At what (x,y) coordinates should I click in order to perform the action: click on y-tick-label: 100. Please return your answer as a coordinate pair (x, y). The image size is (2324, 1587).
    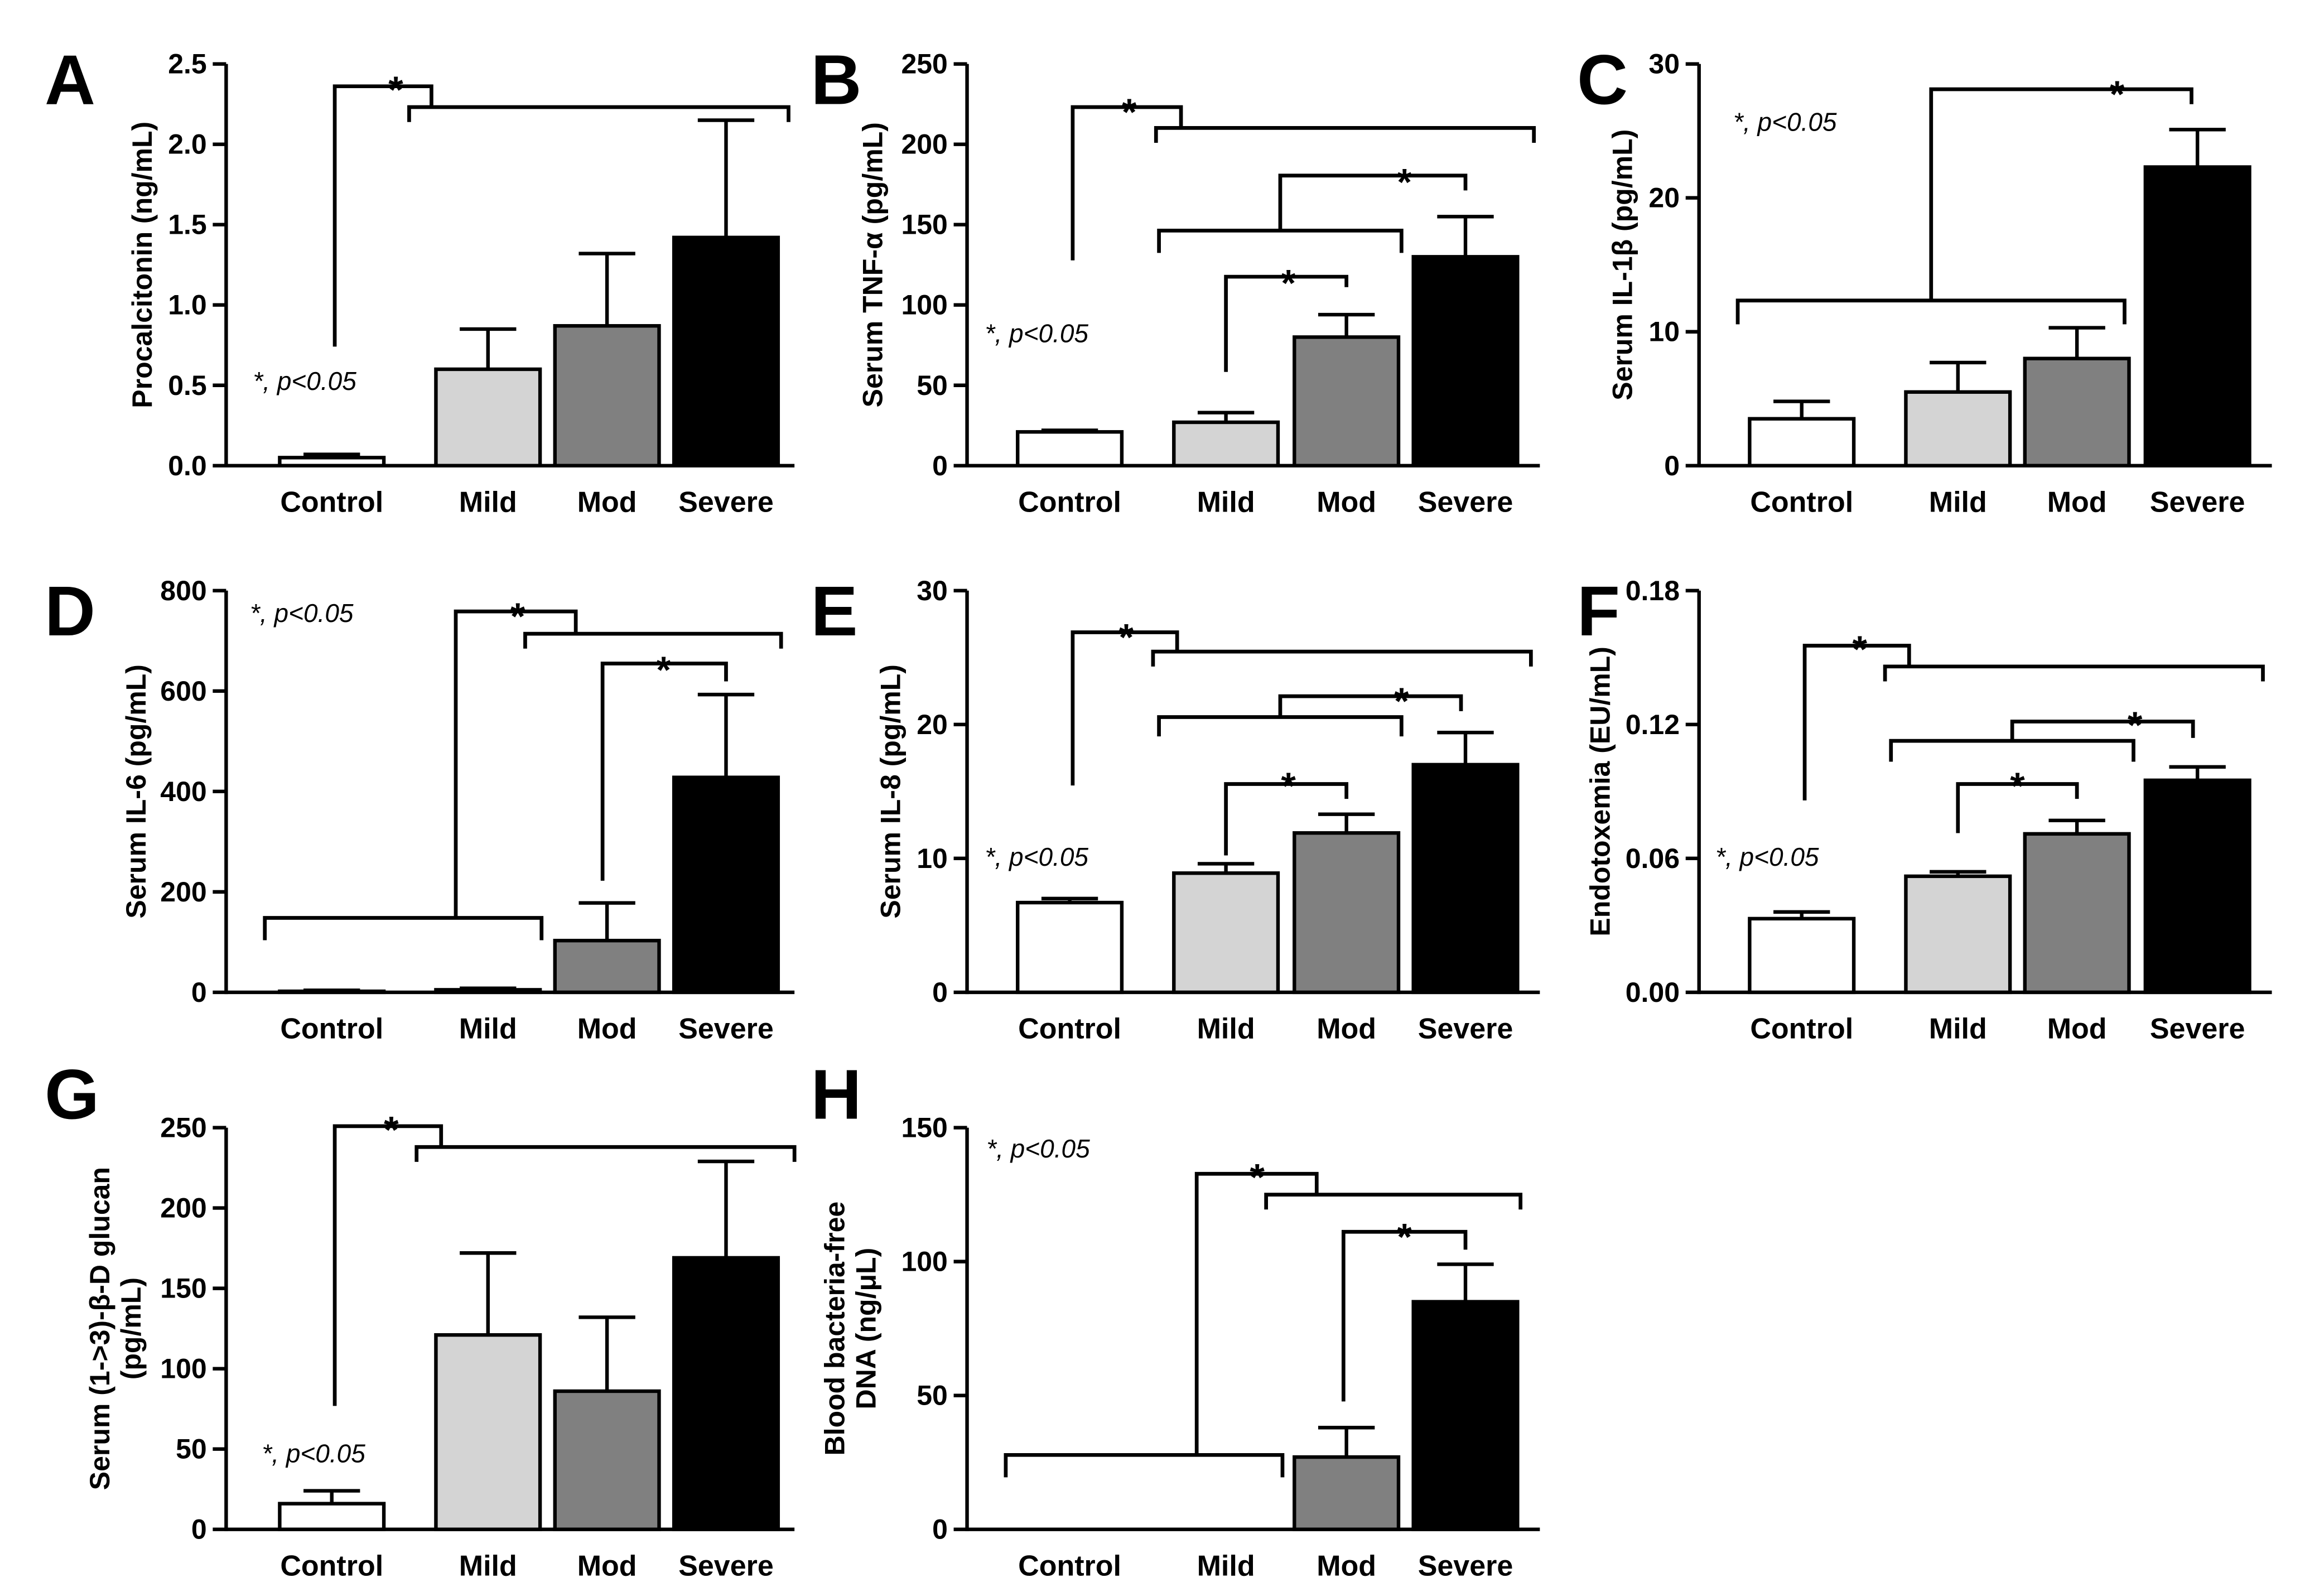
    Looking at the image, I should click on (924, 305).